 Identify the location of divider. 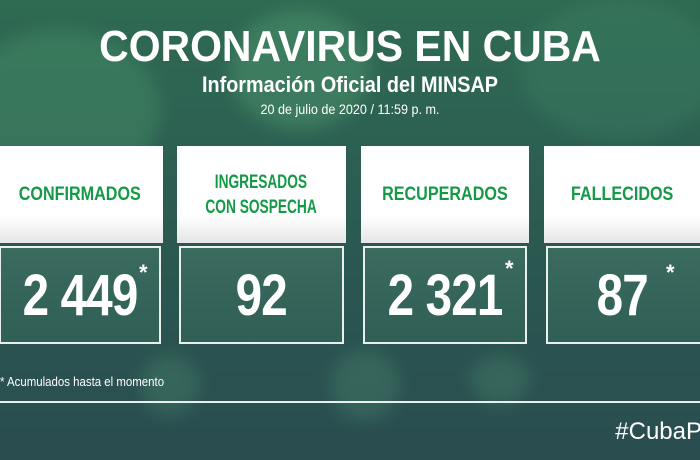
(350, 402).